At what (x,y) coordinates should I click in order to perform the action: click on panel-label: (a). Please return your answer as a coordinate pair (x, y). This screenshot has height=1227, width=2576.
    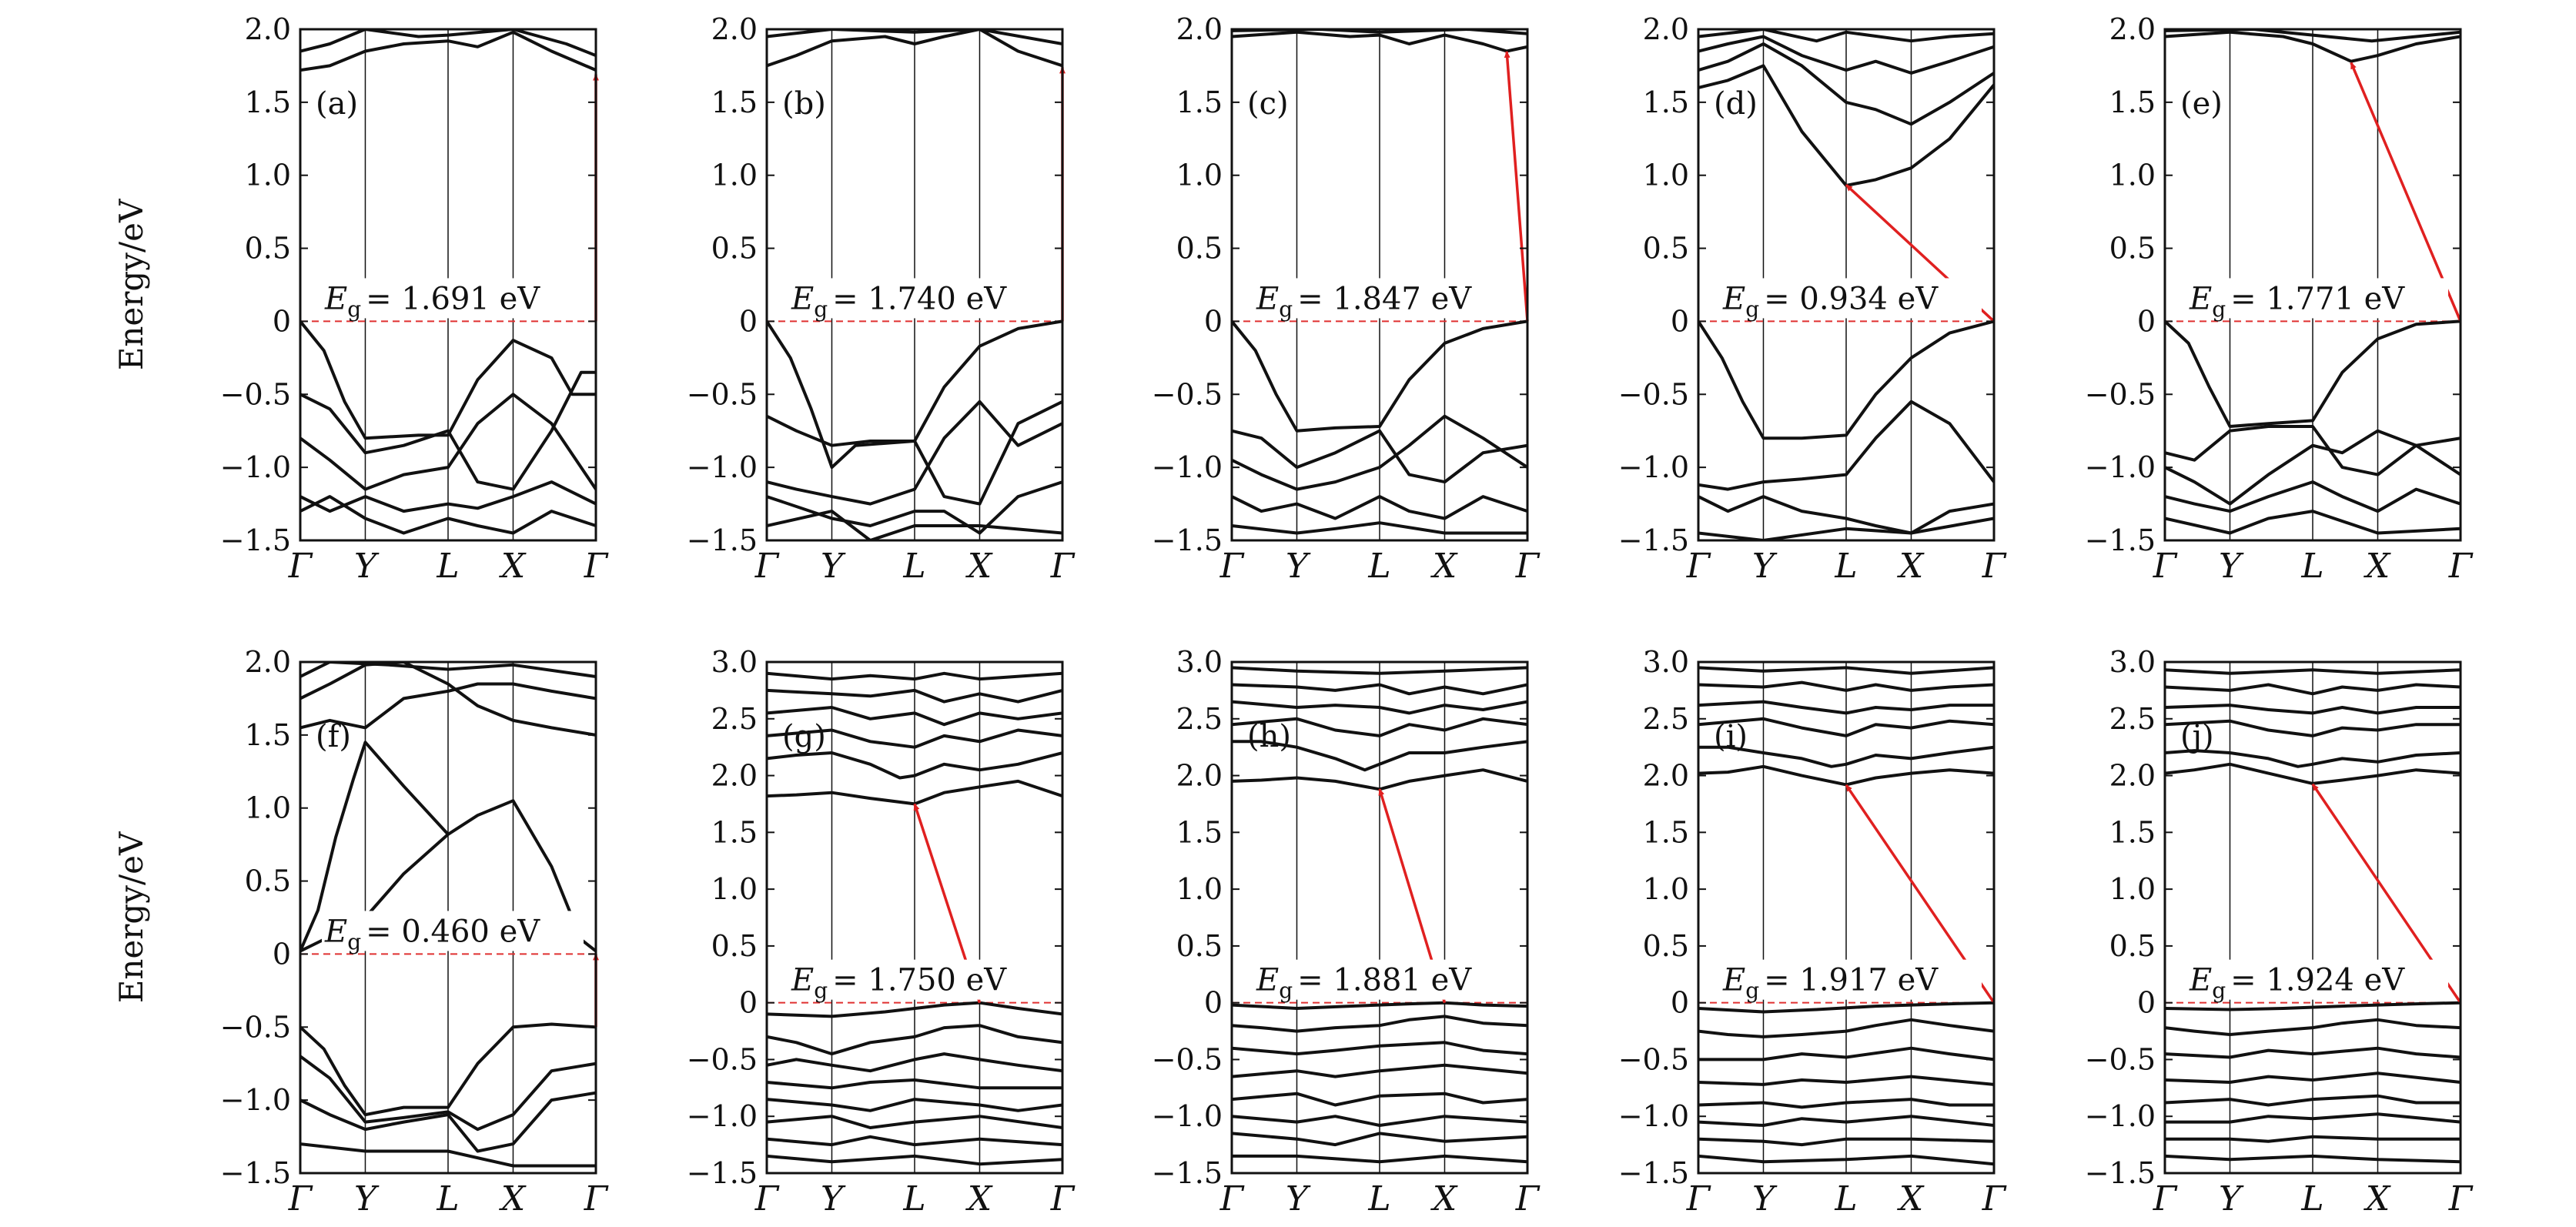
    Looking at the image, I should click on (337, 104).